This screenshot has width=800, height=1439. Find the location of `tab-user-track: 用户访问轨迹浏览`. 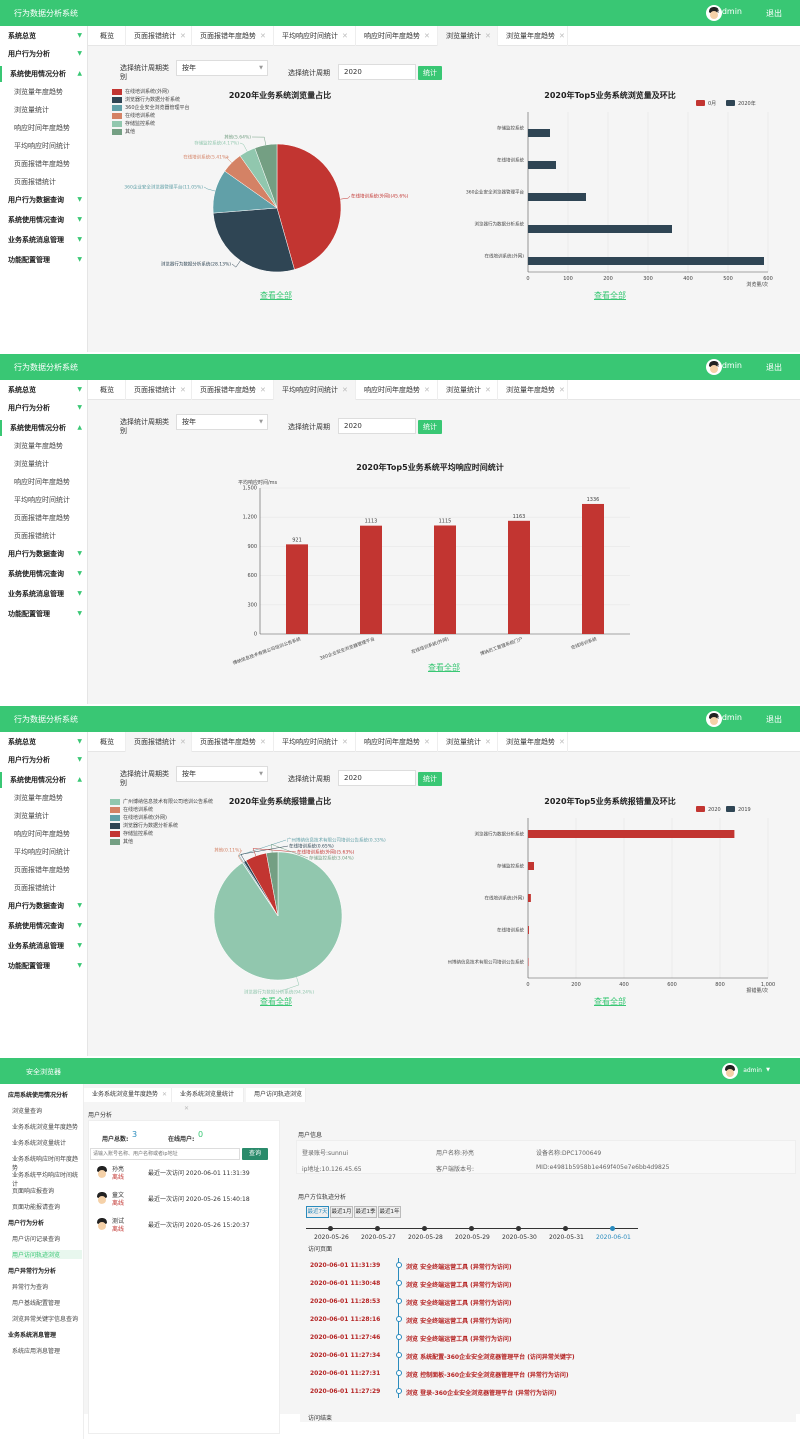

tab-user-track: 用户访问轨迹浏览 is located at coordinates (276, 1095).